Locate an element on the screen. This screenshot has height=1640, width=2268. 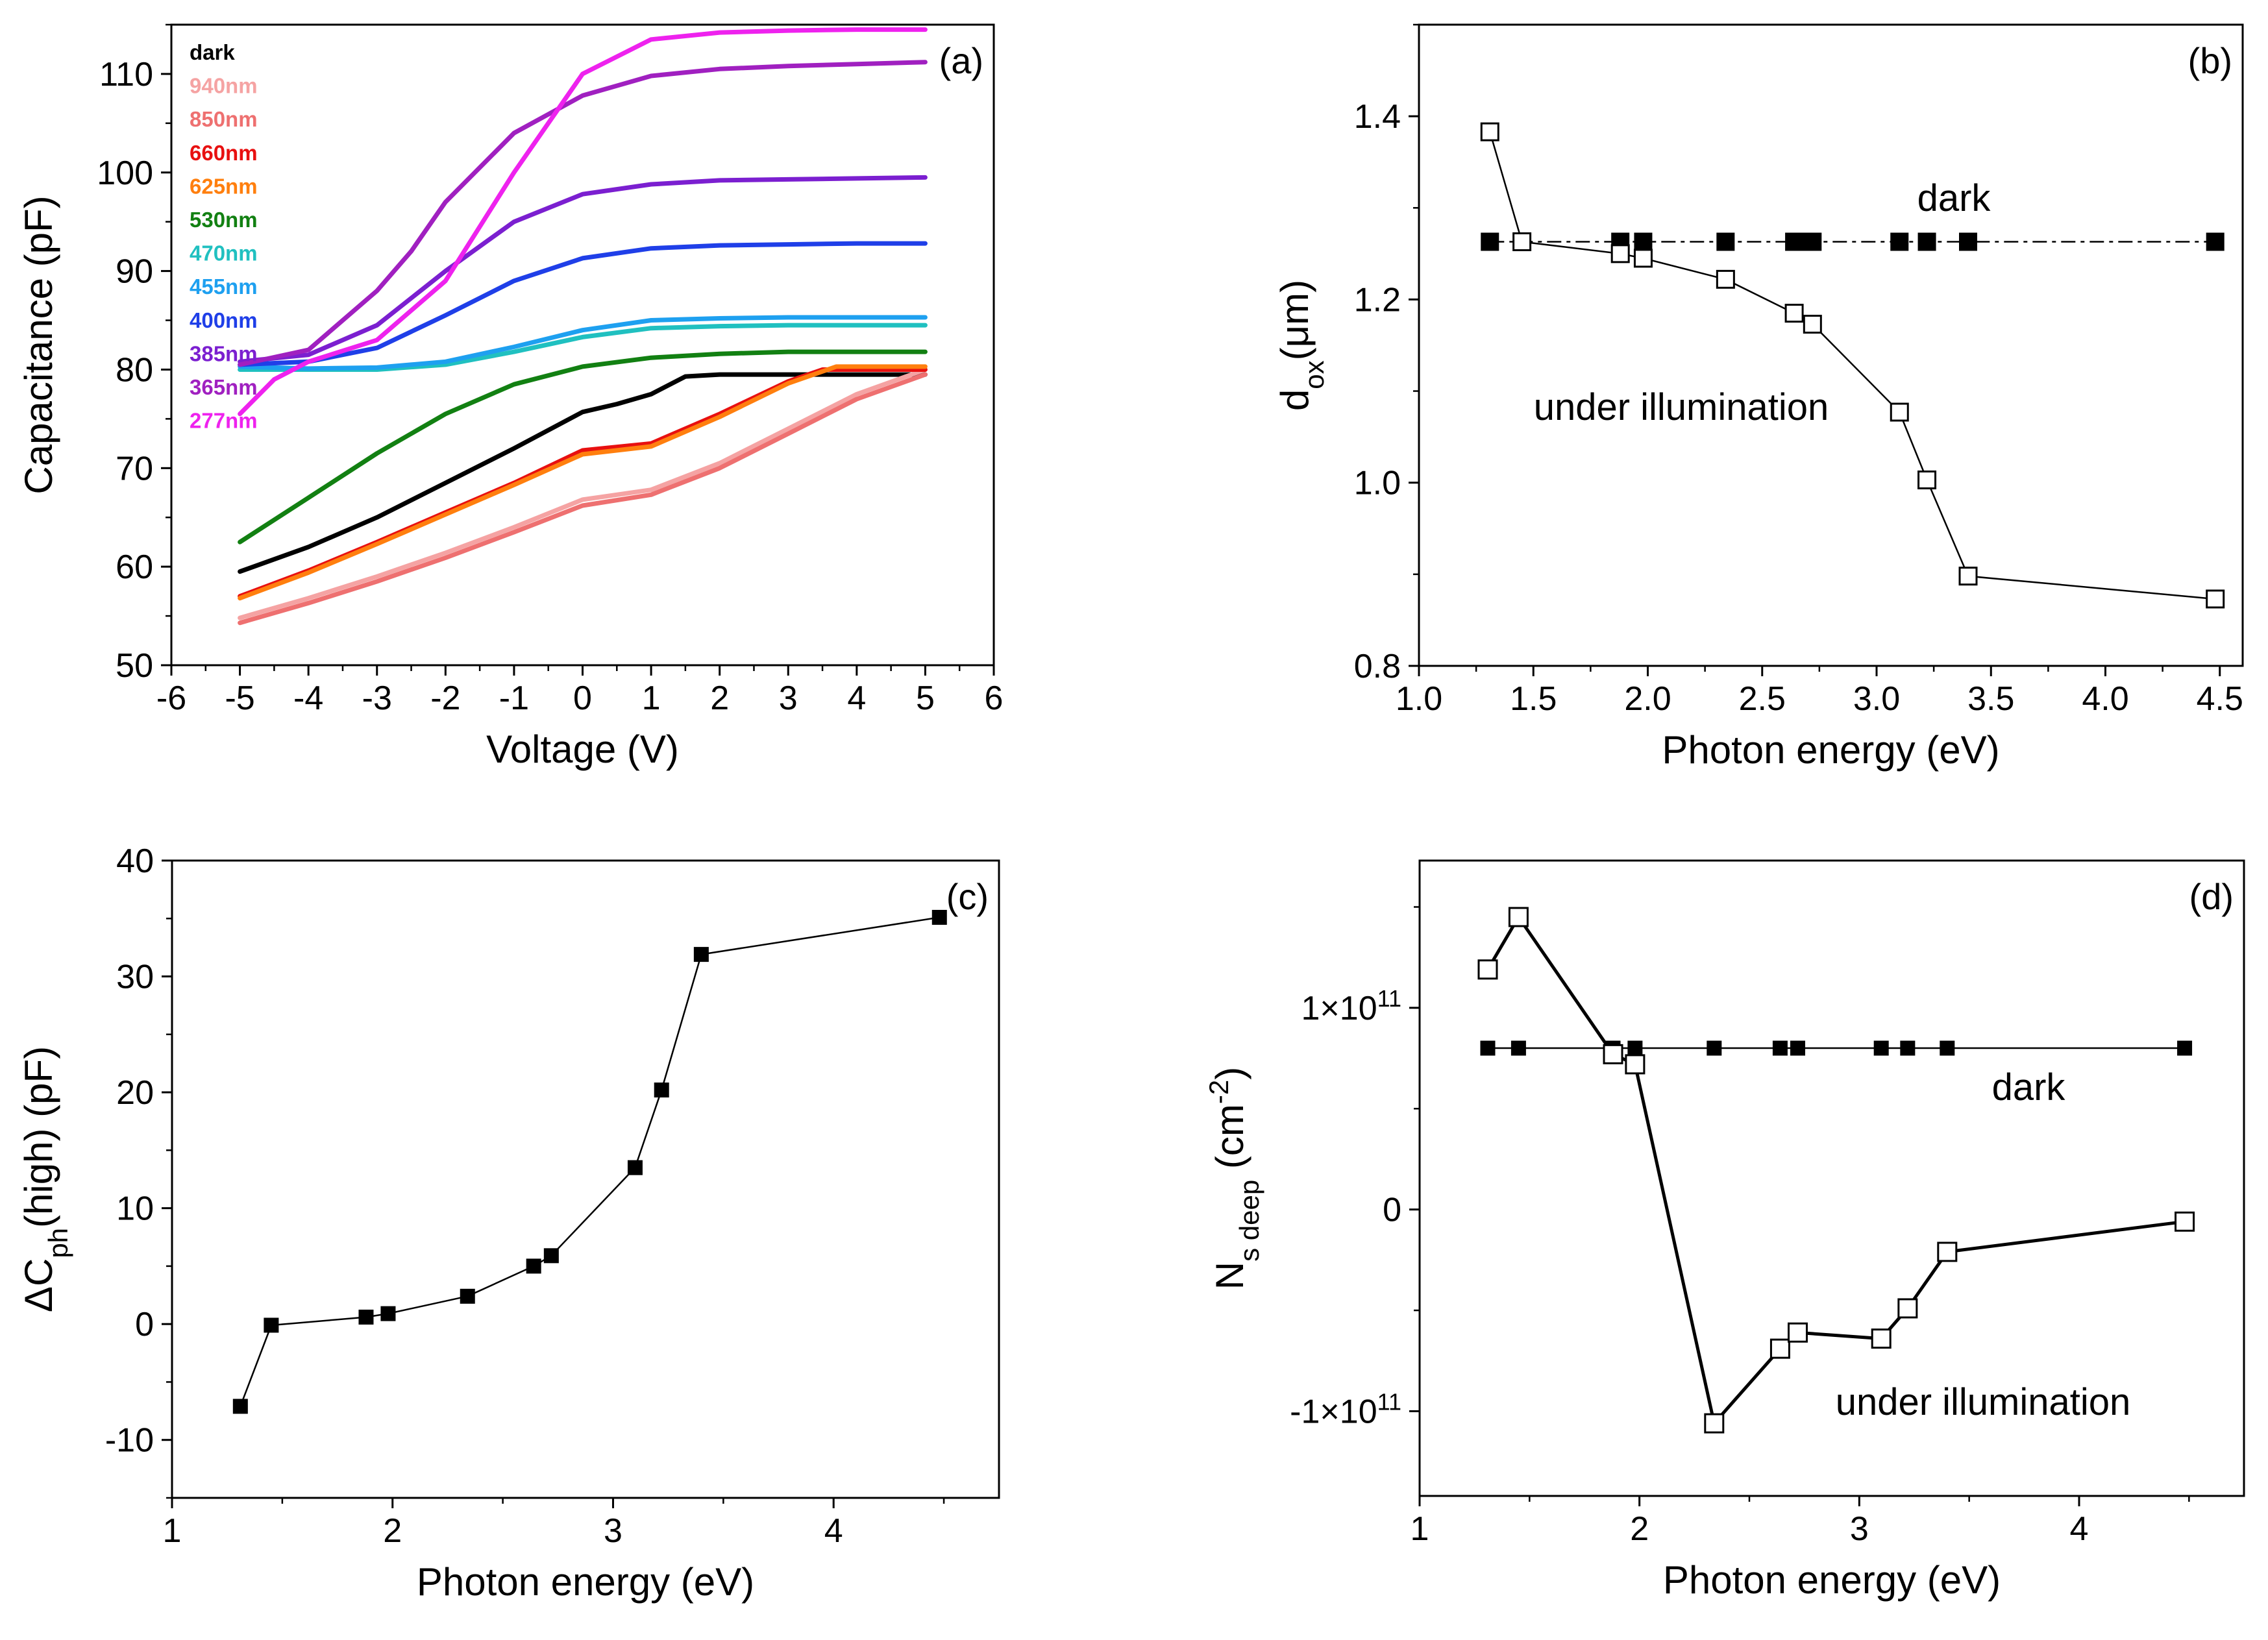
legend-entry-365nm: 365nm is located at coordinates (224, 387).